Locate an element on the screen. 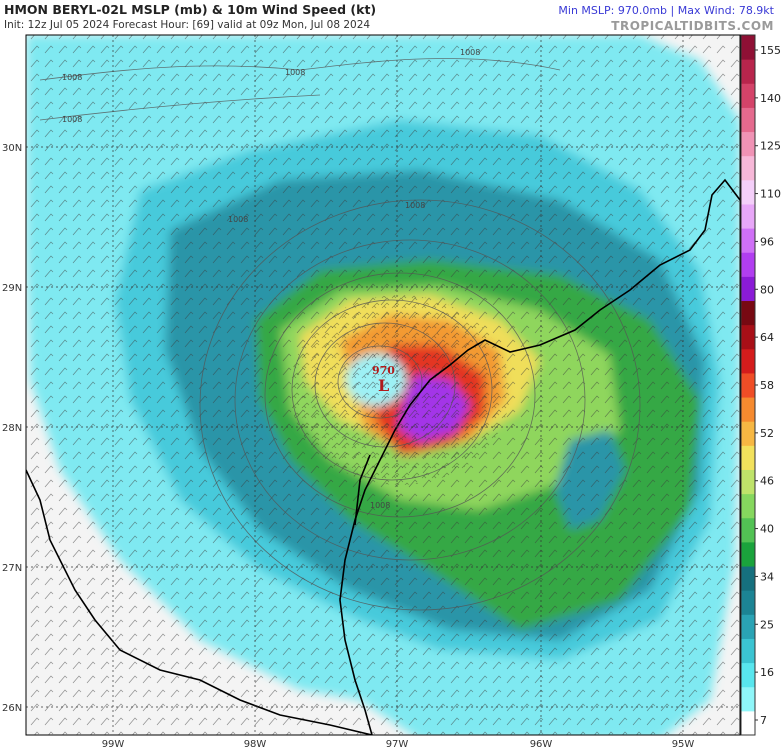 This screenshot has width=782, height=750. lat-label: 29N is located at coordinates (12, 288).